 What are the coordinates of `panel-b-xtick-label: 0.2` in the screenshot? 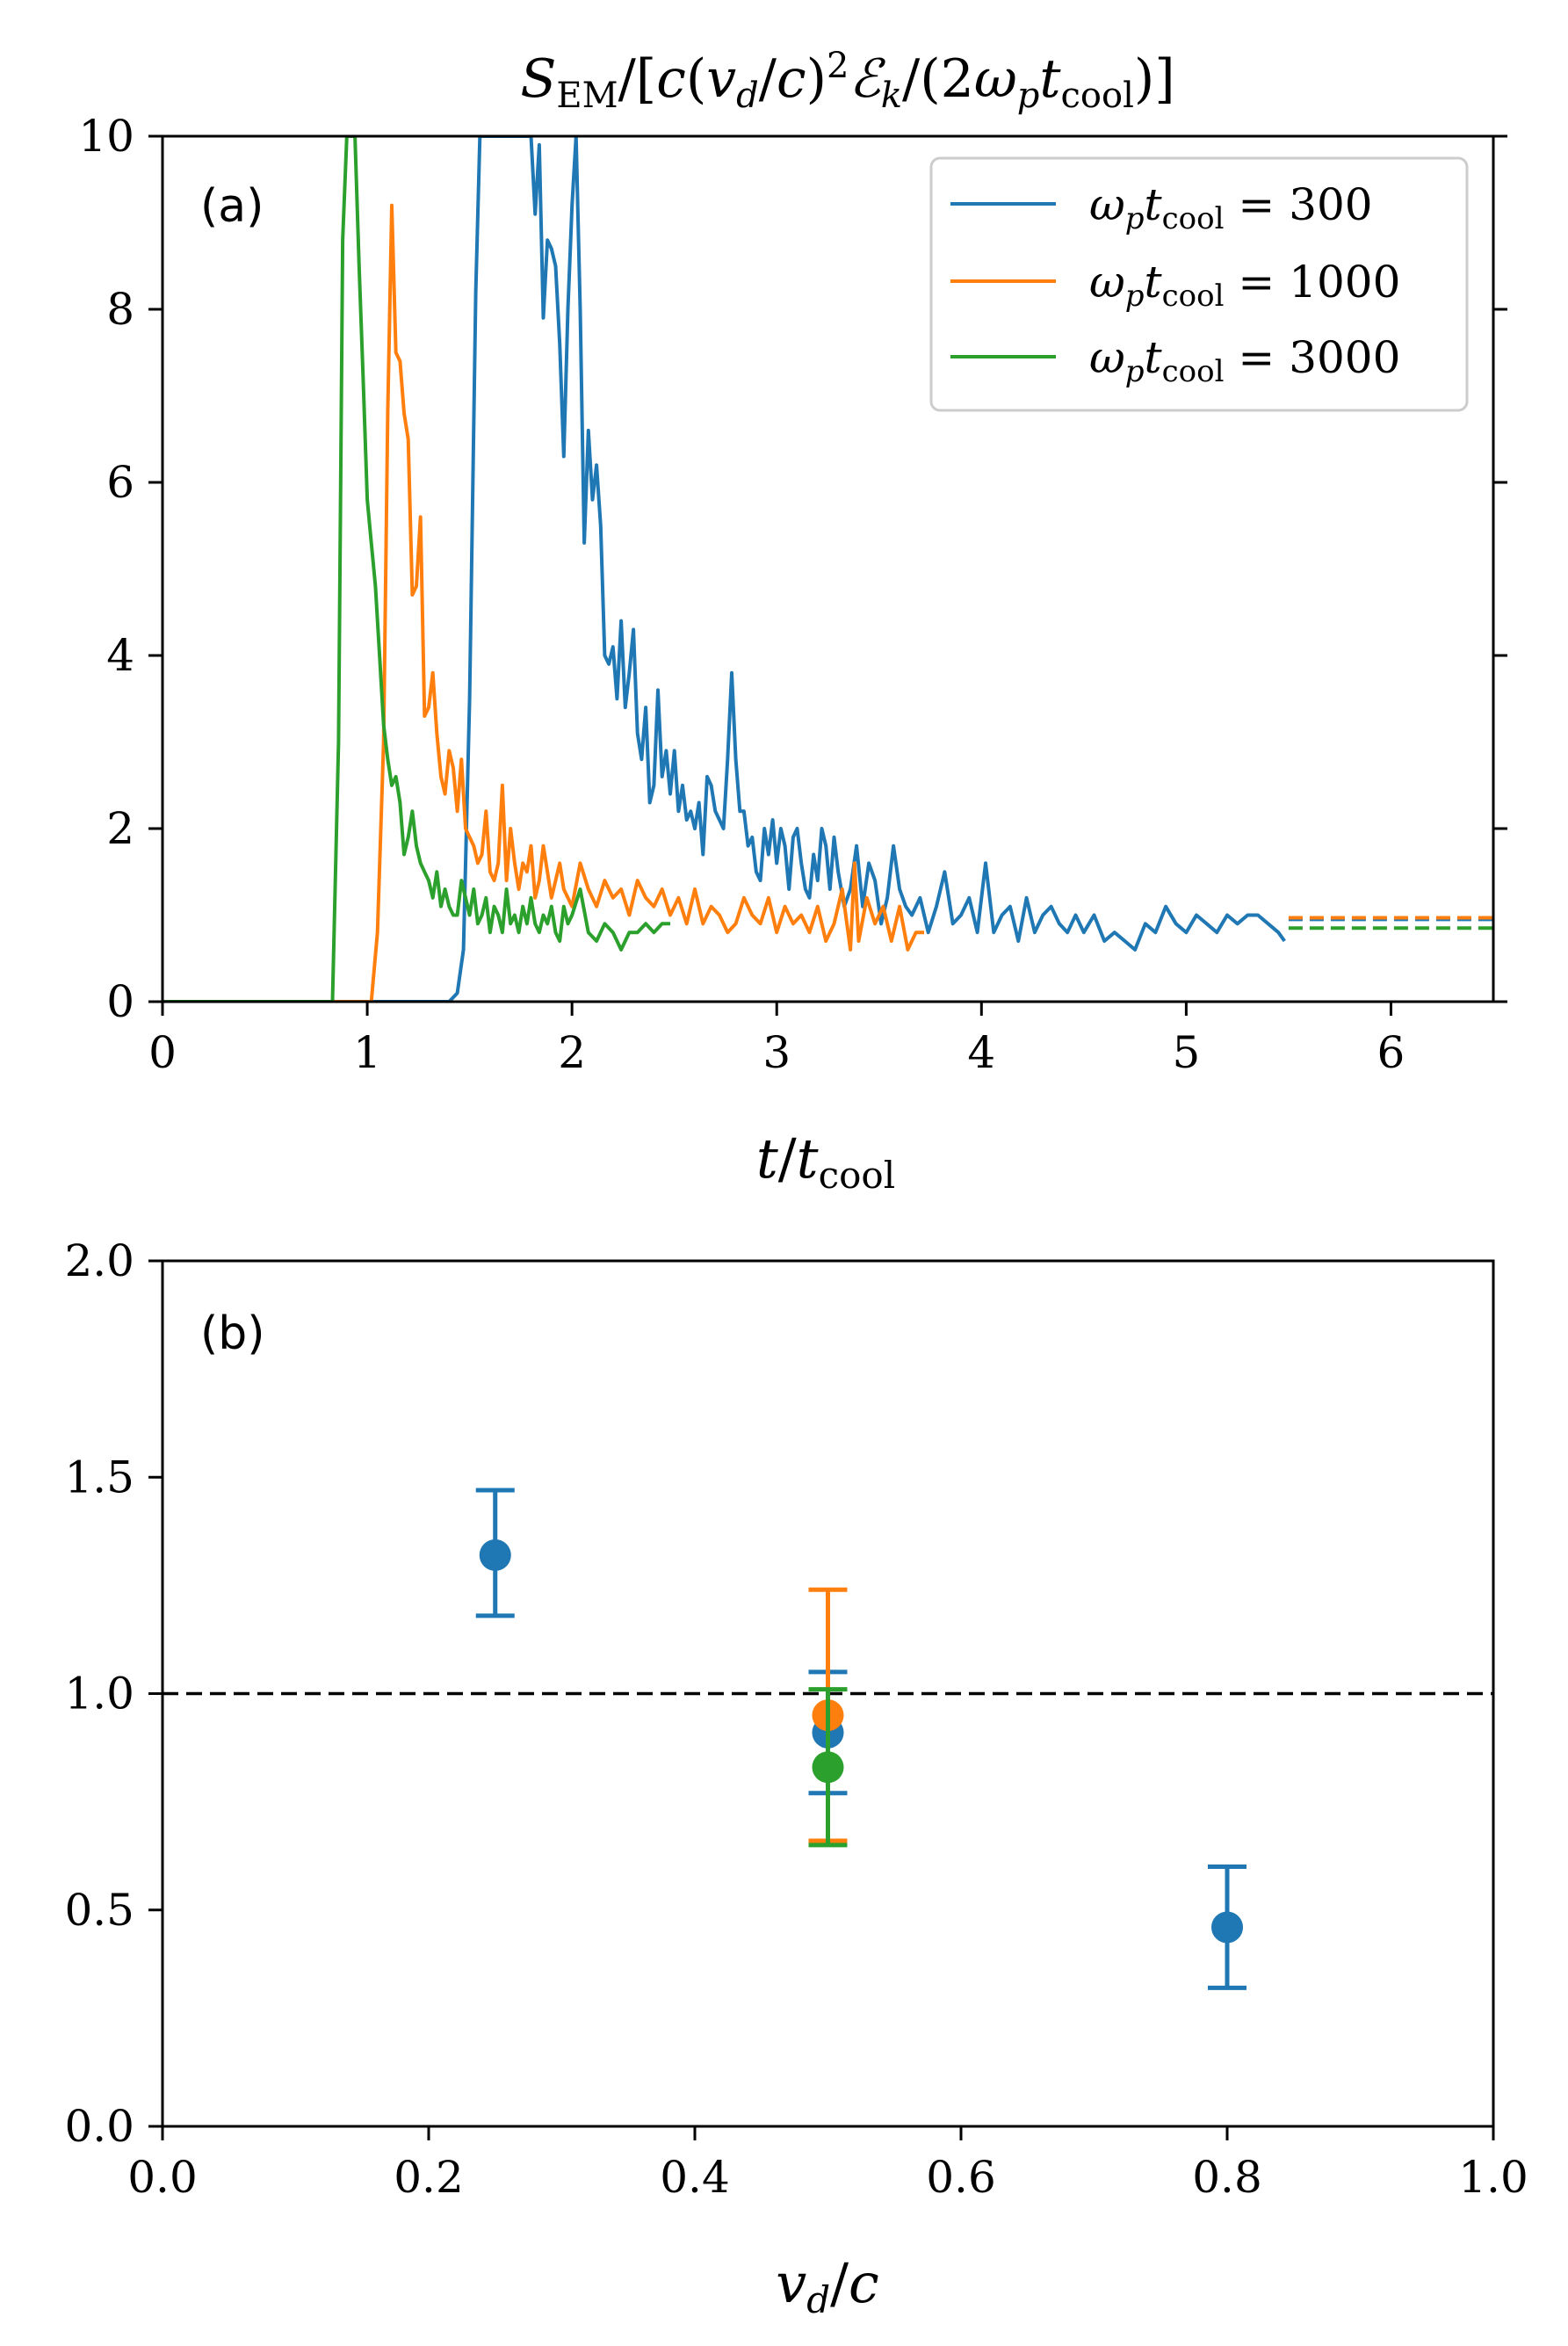 It's located at (429, 2177).